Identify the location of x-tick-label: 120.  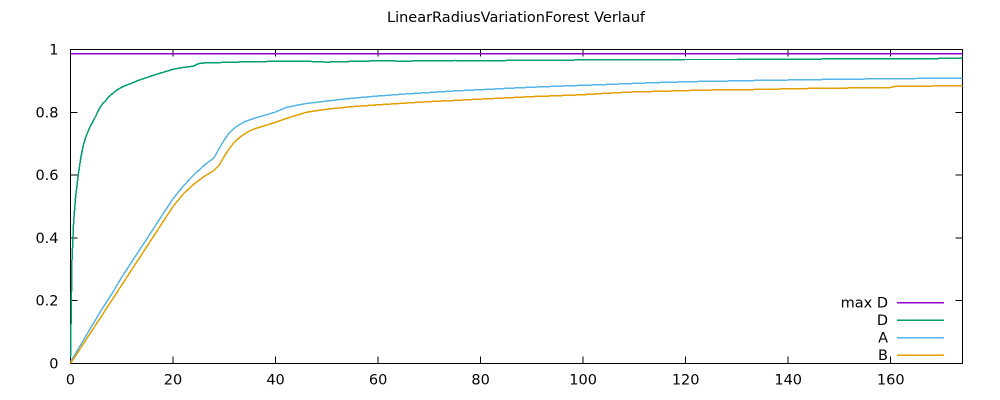
(686, 381).